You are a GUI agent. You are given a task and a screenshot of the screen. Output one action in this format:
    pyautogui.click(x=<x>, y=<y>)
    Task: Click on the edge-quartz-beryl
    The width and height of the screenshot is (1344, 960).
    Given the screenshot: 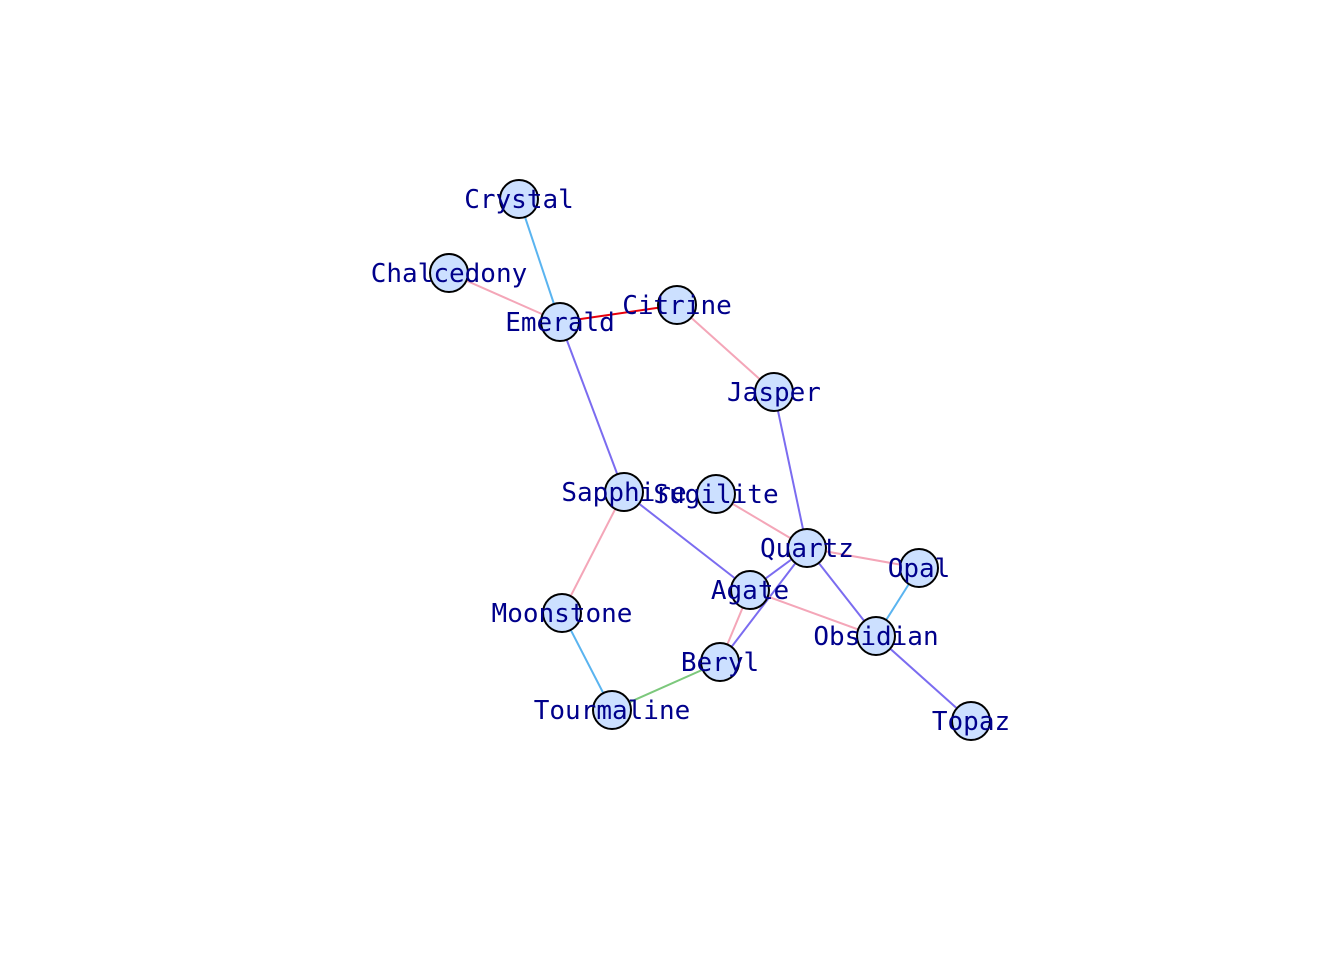 What is the action you would take?
    pyautogui.click(x=763, y=605)
    